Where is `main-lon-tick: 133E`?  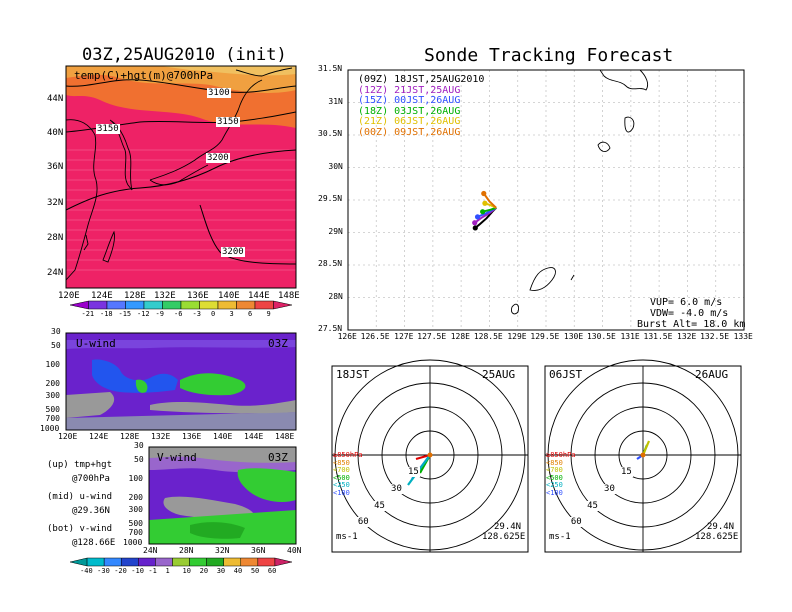 main-lon-tick: 133E is located at coordinates (743, 336).